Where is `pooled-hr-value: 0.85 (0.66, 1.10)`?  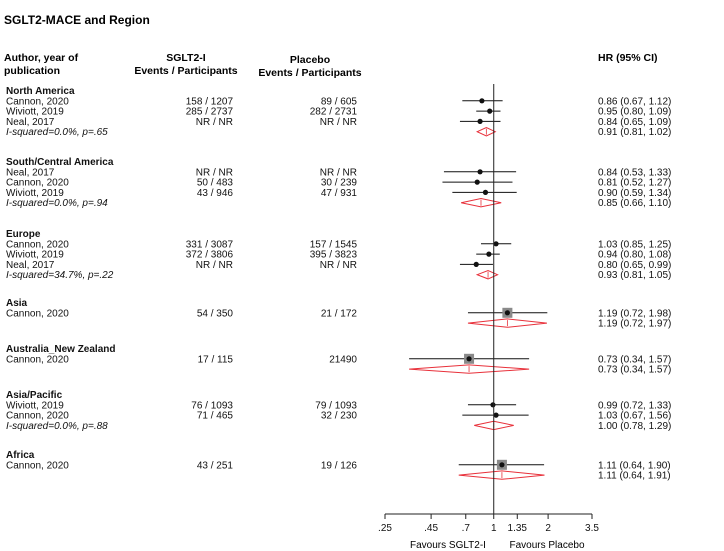
pooled-hr-value: 0.85 (0.66, 1.10) is located at coordinates (634, 203).